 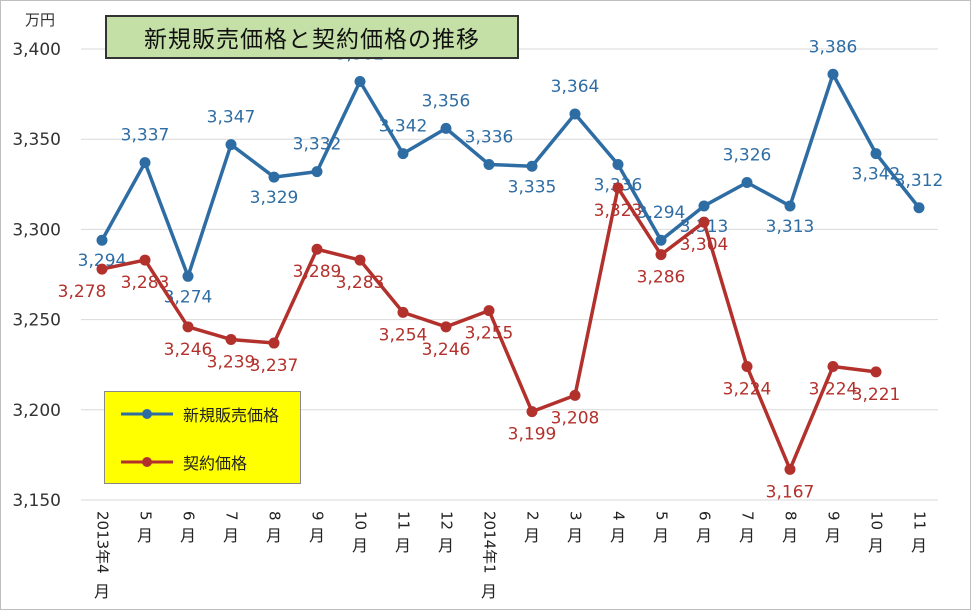 What do you see at coordinates (661, 278) in the screenshot?
I see `data-label-1: 3,286` at bounding box center [661, 278].